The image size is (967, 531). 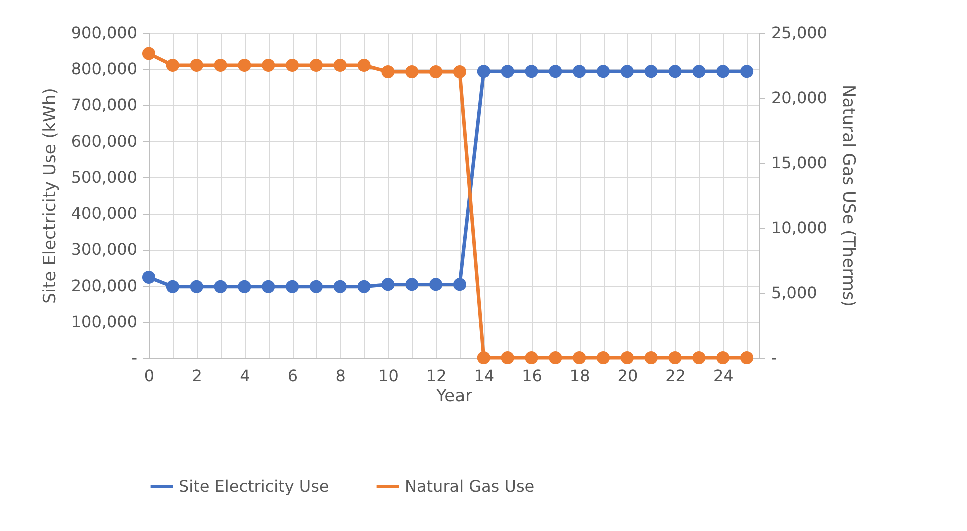 What do you see at coordinates (484, 376) in the screenshot?
I see `x-tick-label: 14` at bounding box center [484, 376].